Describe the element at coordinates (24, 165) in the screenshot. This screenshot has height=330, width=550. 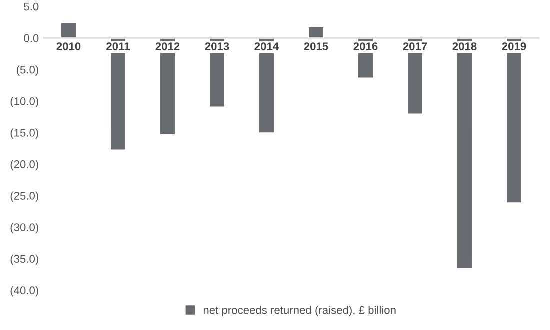
I see `y-tick-label: (20.0)` at that location.